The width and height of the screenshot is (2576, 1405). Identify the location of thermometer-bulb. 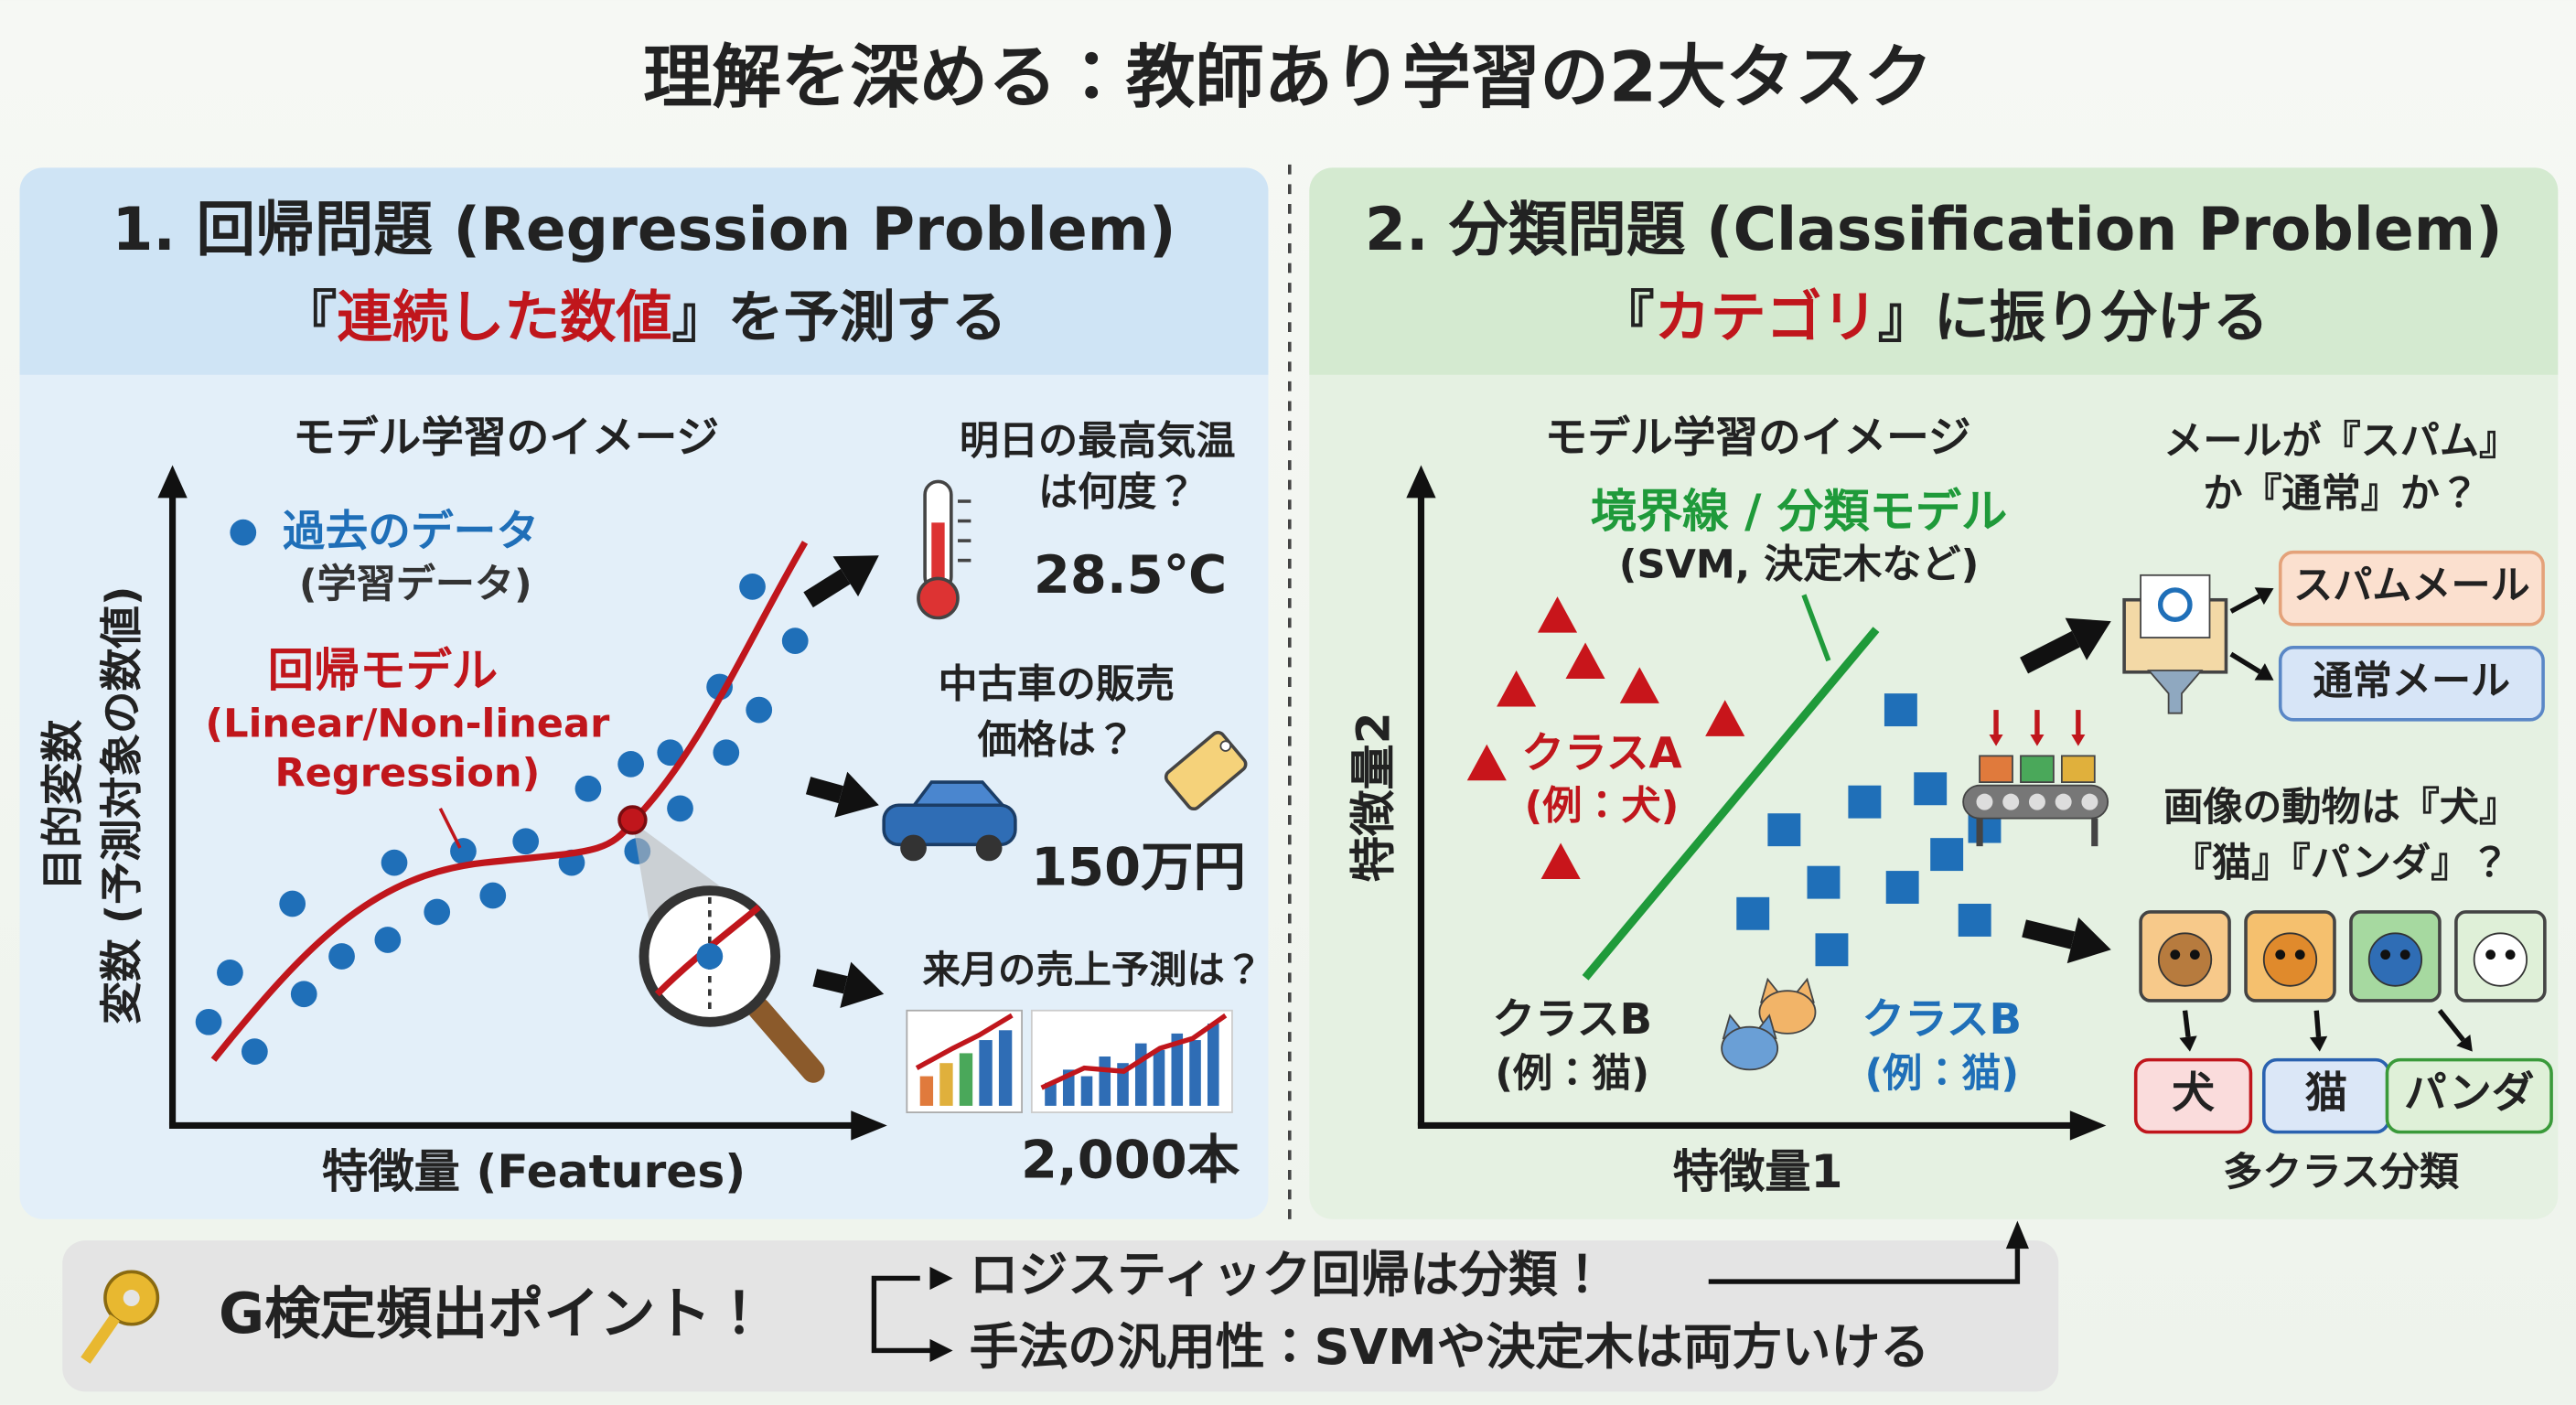
(938, 598).